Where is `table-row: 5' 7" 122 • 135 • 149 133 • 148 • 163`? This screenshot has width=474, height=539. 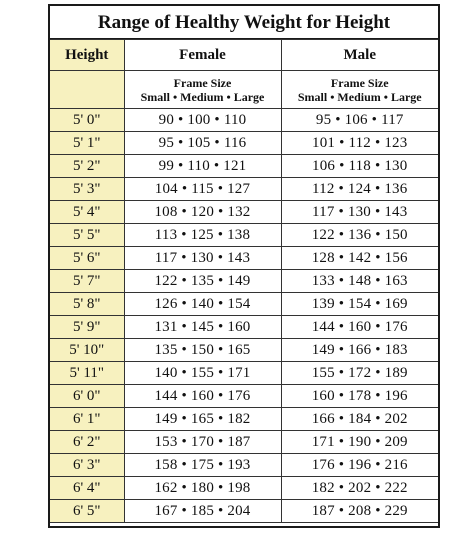
table-row: 5' 7" 122 • 135 • 149 133 • 148 • 163 is located at coordinates (244, 281).